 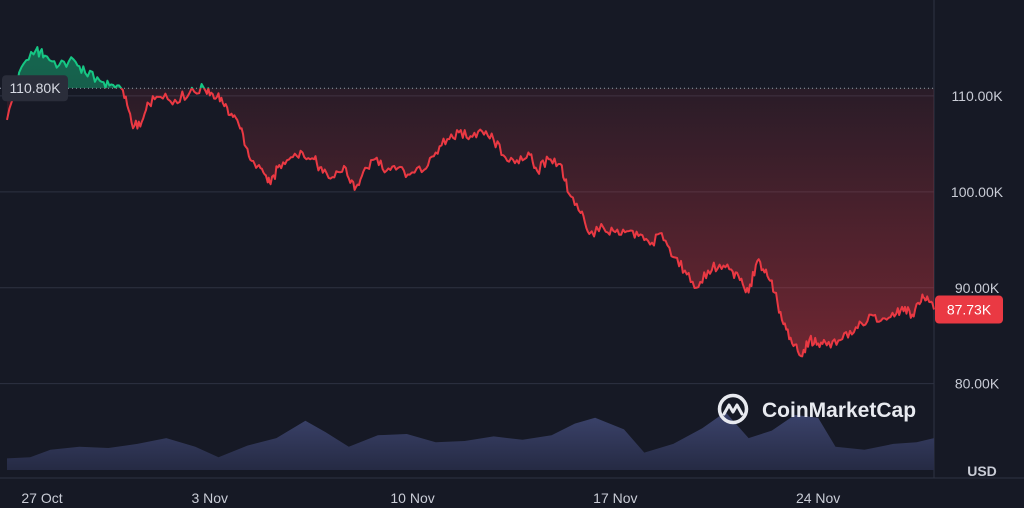 I want to click on current-price-badge: 87.73K, so click(x=969, y=309).